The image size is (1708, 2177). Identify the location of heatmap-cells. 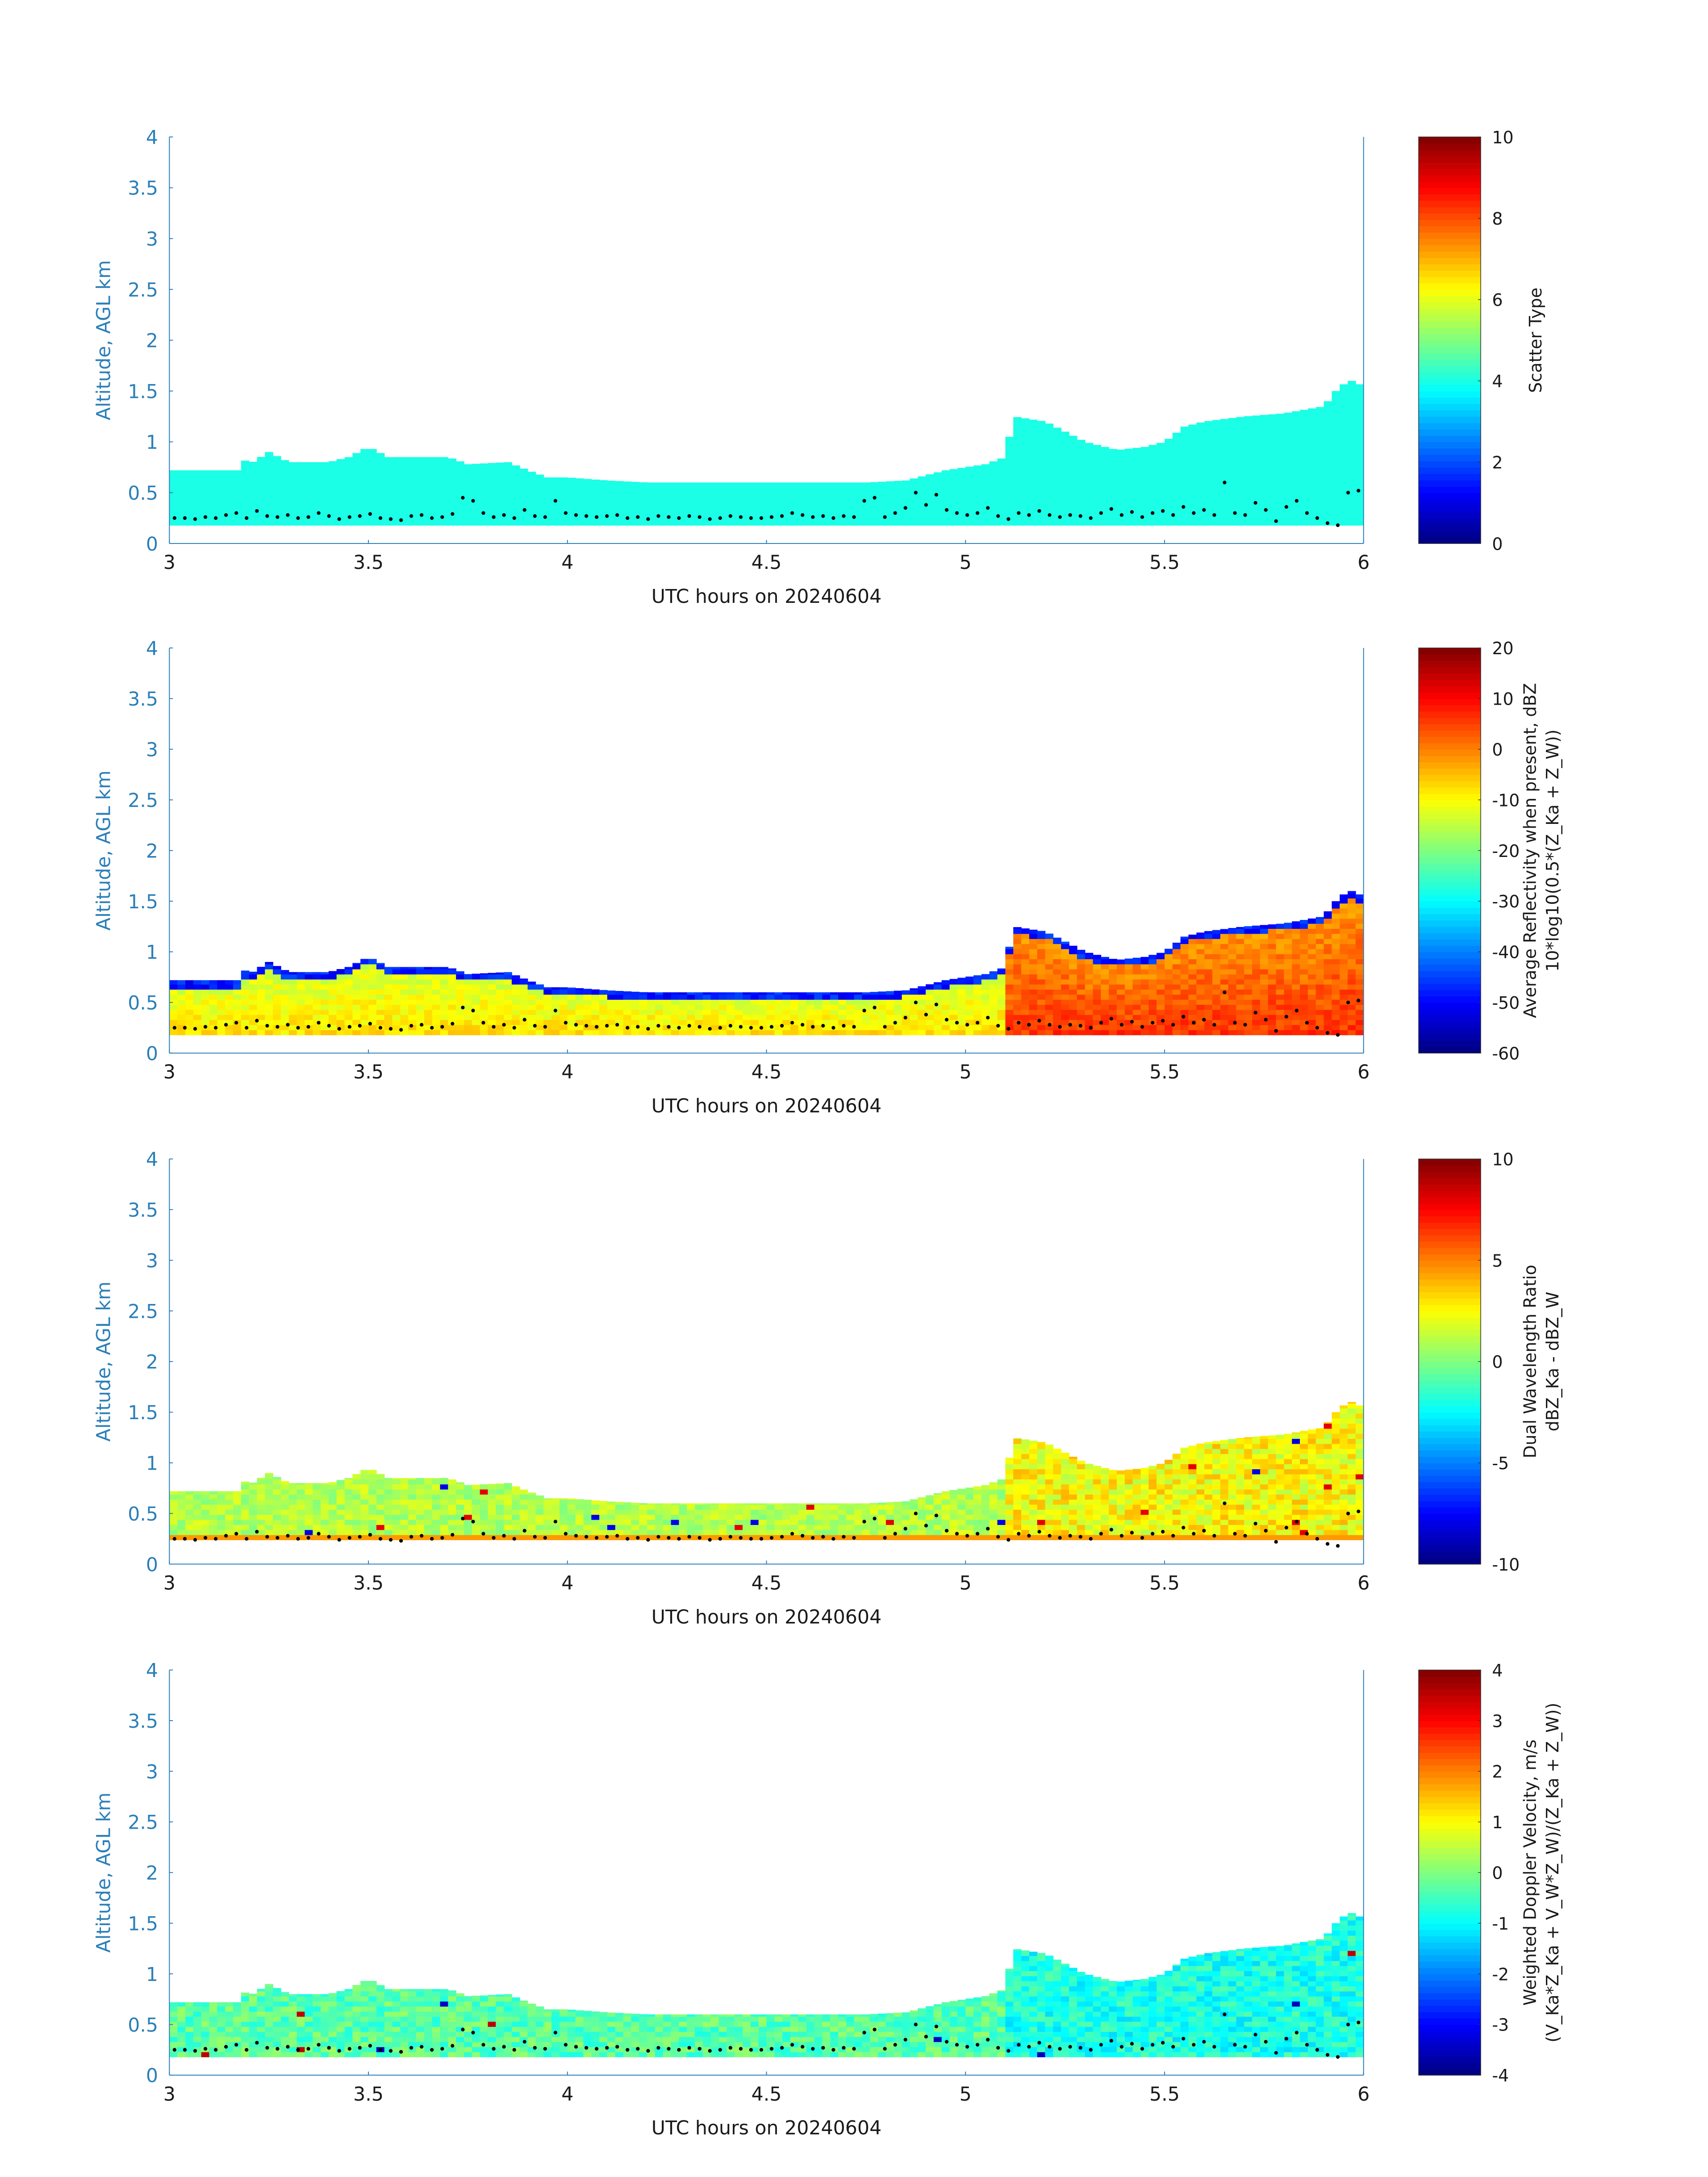
(766, 963).